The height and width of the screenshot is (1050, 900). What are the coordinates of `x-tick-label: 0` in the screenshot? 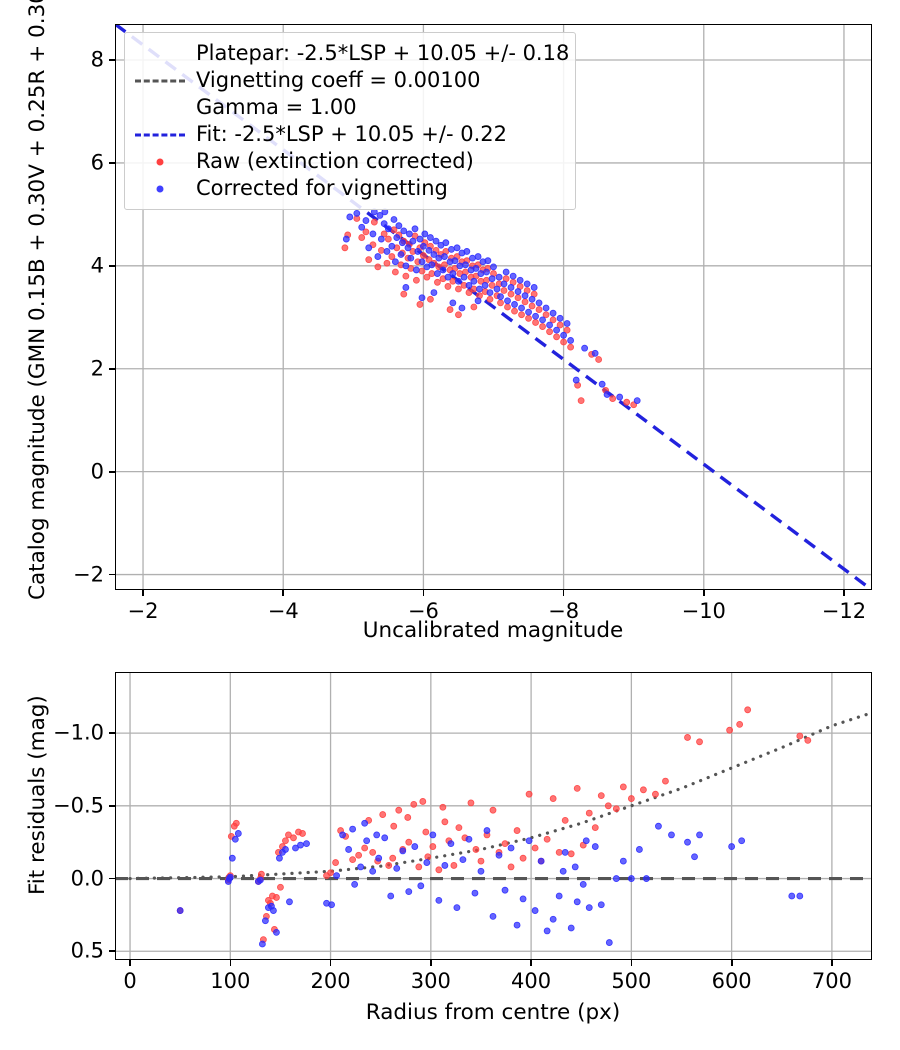 It's located at (130, 981).